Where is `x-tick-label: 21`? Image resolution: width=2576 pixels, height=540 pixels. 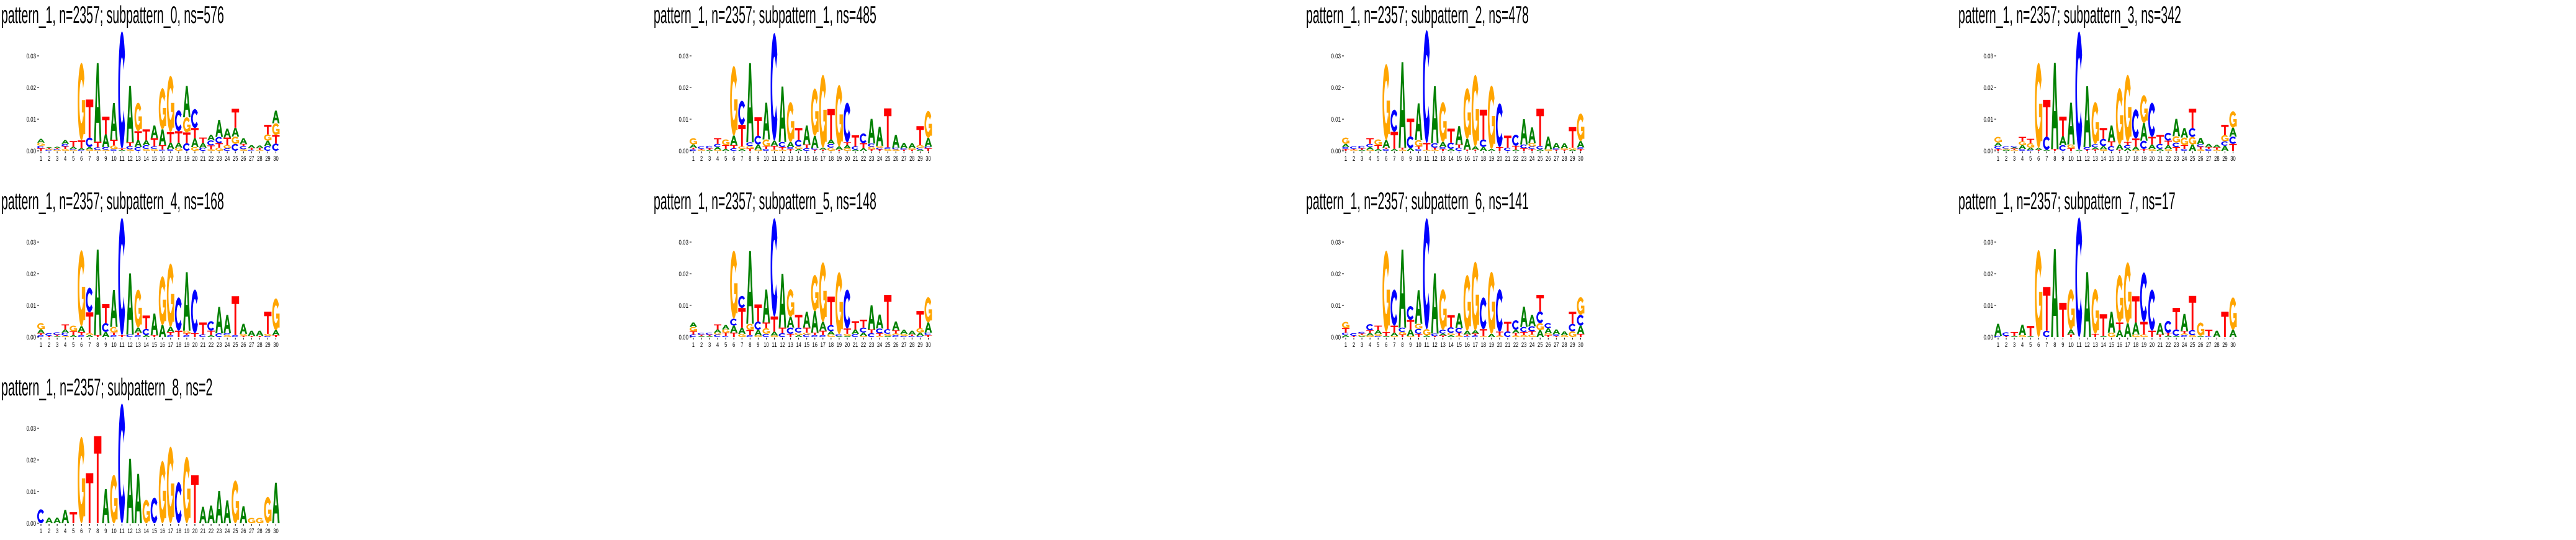 x-tick-label: 21 is located at coordinates (855, 159).